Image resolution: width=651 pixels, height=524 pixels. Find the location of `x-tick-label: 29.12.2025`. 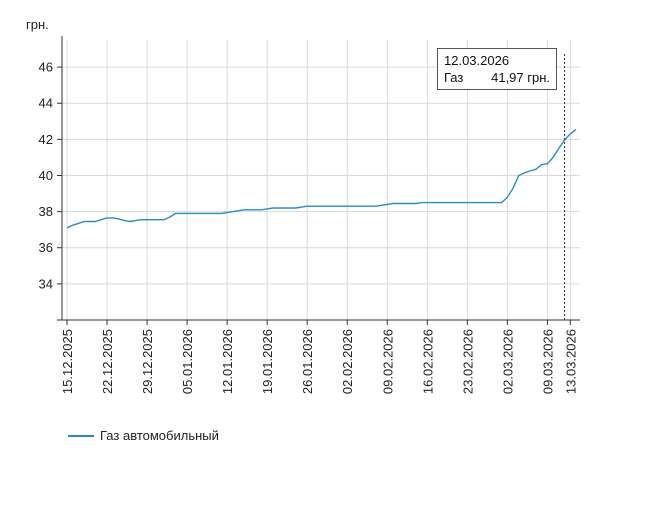

x-tick-label: 29.12.2025 is located at coordinates (147, 361).